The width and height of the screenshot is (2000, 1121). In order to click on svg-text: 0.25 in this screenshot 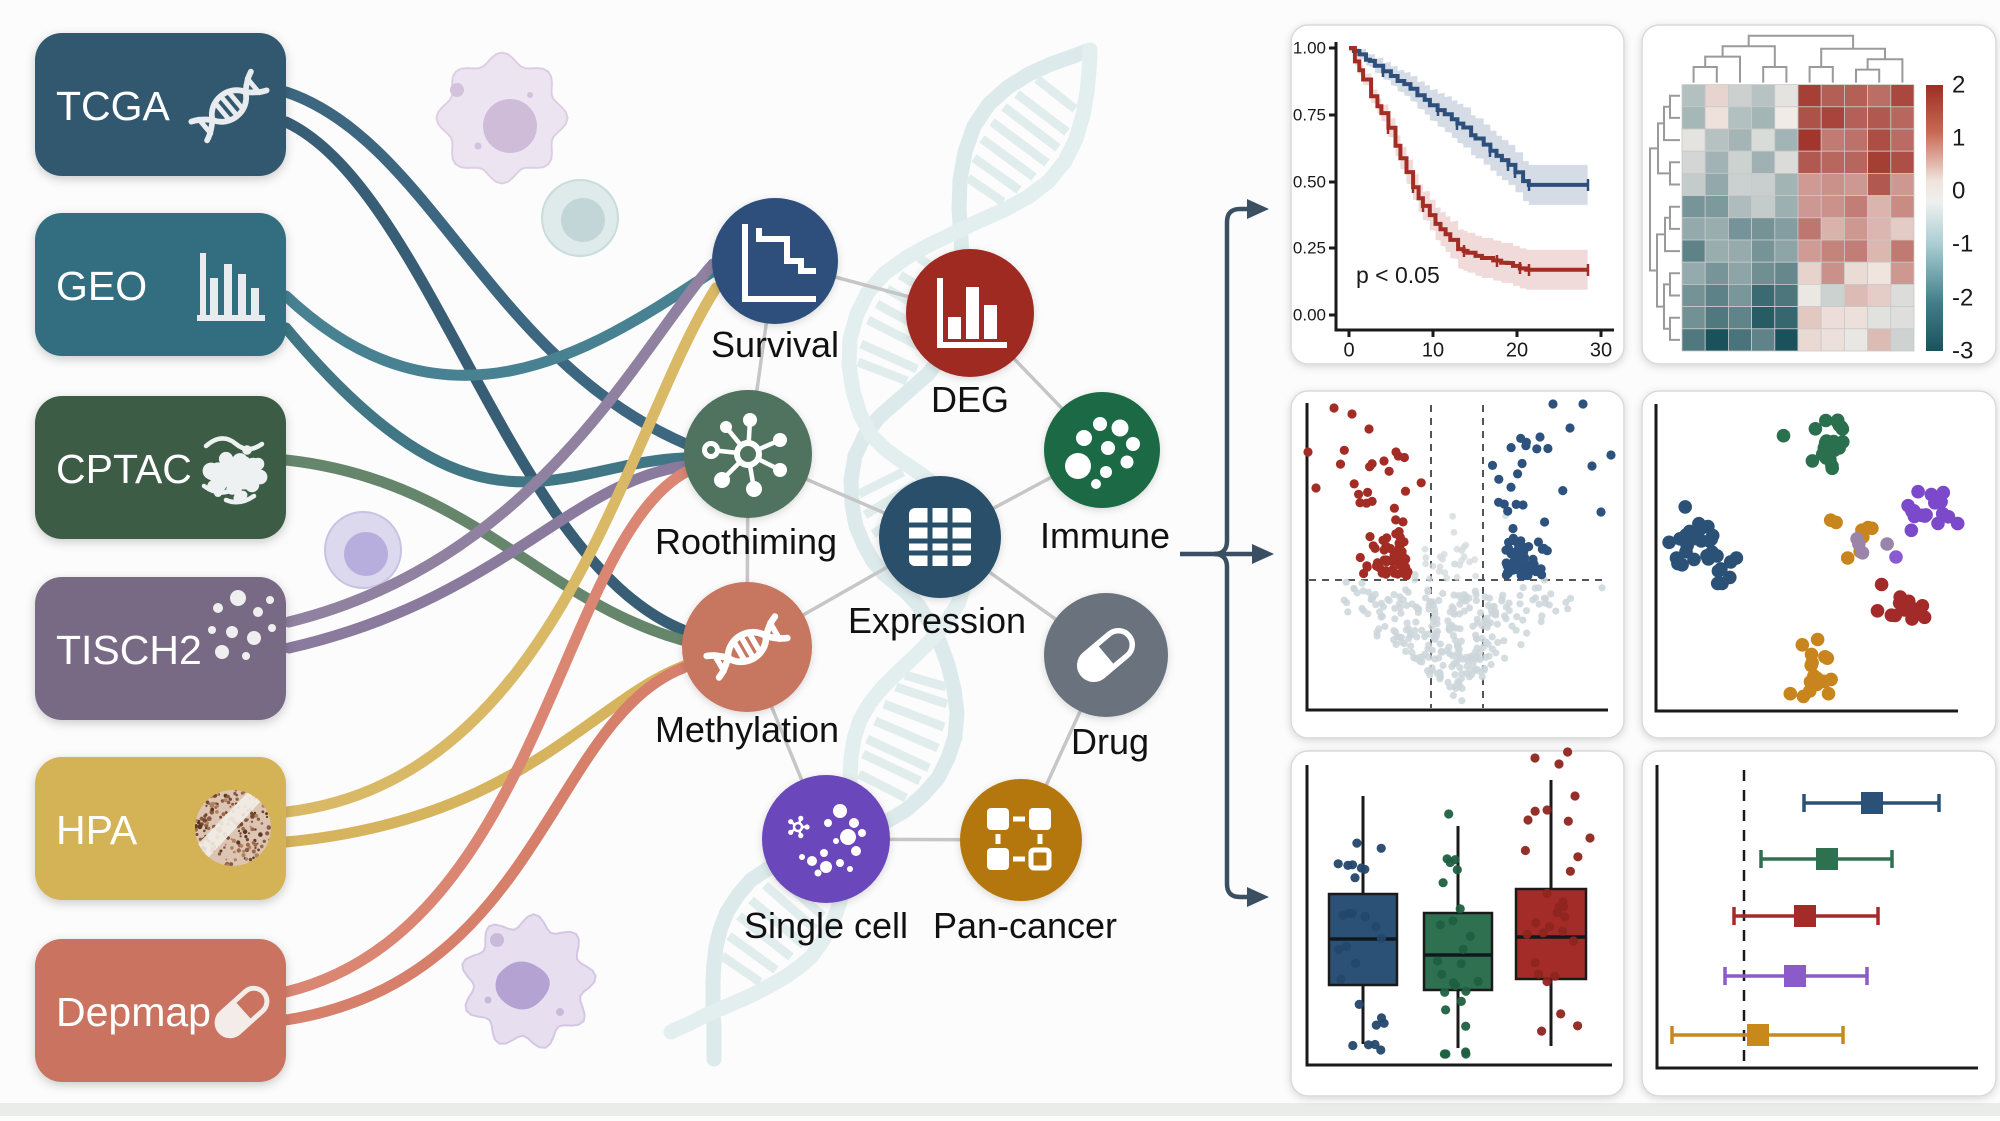, I will do `click(1309, 248)`.